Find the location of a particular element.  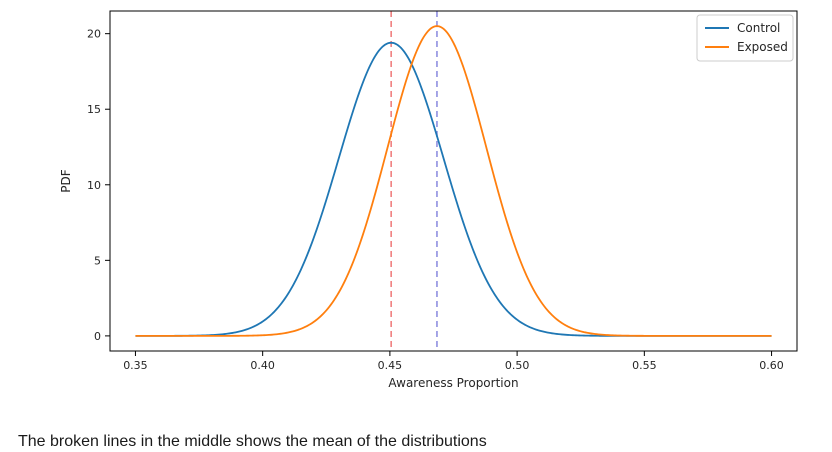

x-tick-label: 0.35 is located at coordinates (135, 365).